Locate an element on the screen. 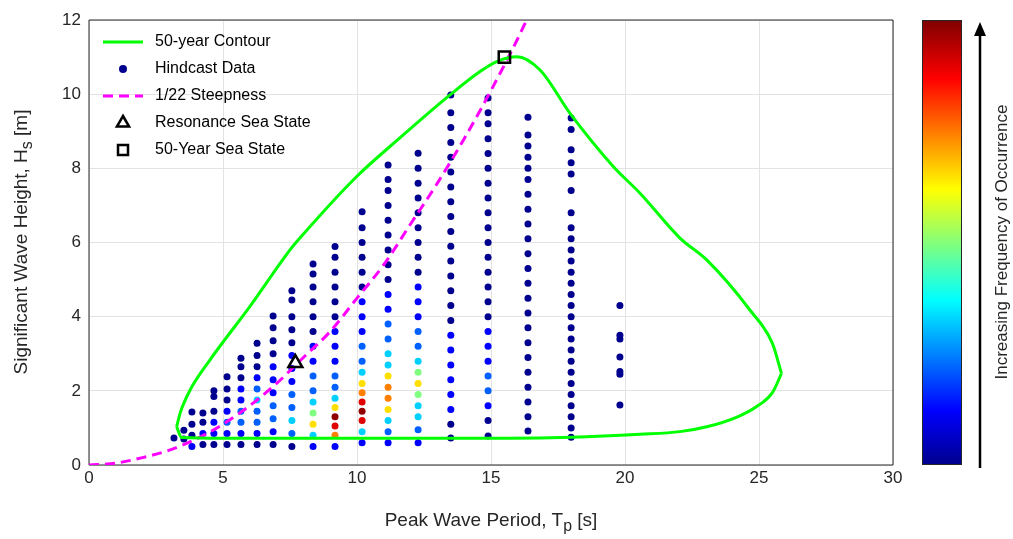 This screenshot has width=1013, height=539. x-tick-label: 25 is located at coordinates (759, 477).